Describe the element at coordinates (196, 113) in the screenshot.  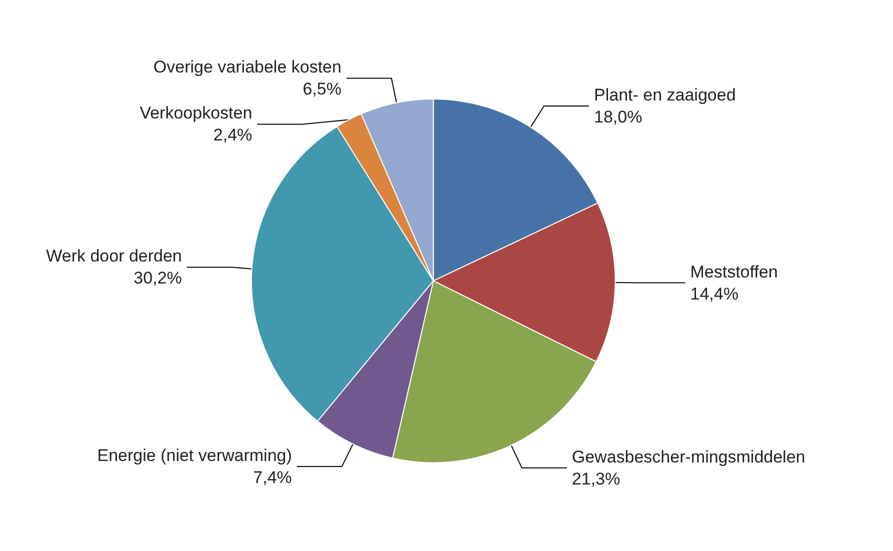
I see `slice-label: Verkoopkosten` at that location.